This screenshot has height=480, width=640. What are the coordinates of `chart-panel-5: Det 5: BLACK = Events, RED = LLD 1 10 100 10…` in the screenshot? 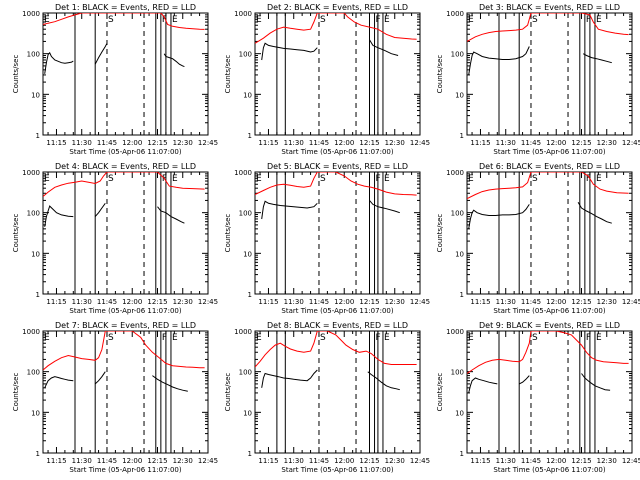 It's located at (327, 238).